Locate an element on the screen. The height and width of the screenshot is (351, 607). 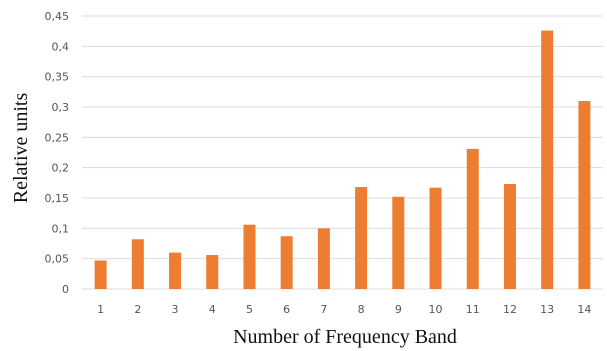
x-tick-label: 4 is located at coordinates (212, 309).